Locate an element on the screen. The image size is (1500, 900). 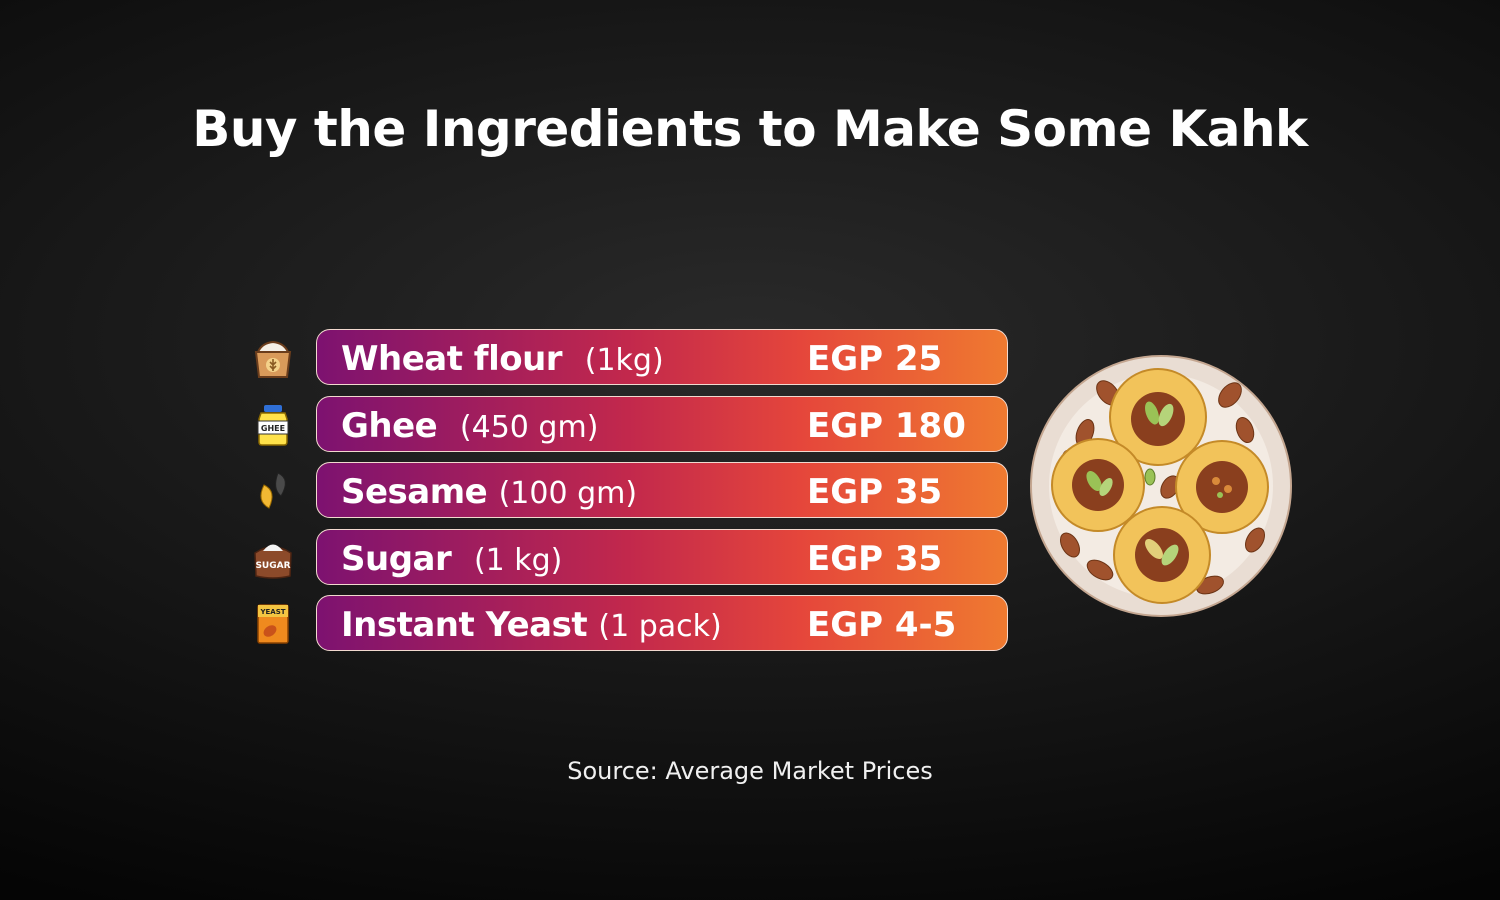
flour-sack-icon is located at coordinates (273, 359).